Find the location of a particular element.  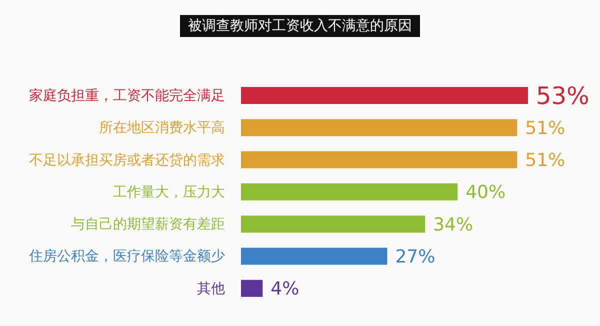

y-tick-label: 住房公积金，医疗保险等金额少 is located at coordinates (126, 256).